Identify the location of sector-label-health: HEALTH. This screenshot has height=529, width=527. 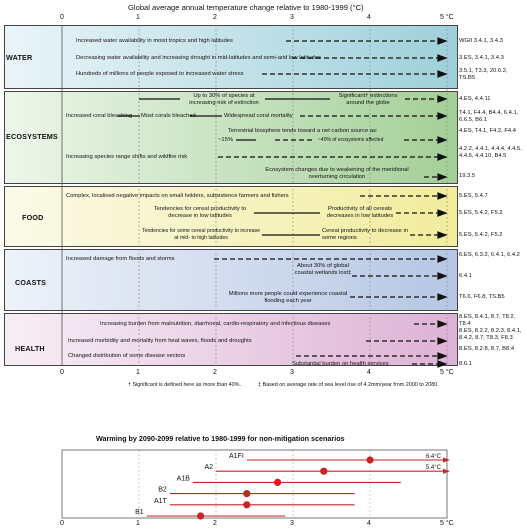
(30, 348).